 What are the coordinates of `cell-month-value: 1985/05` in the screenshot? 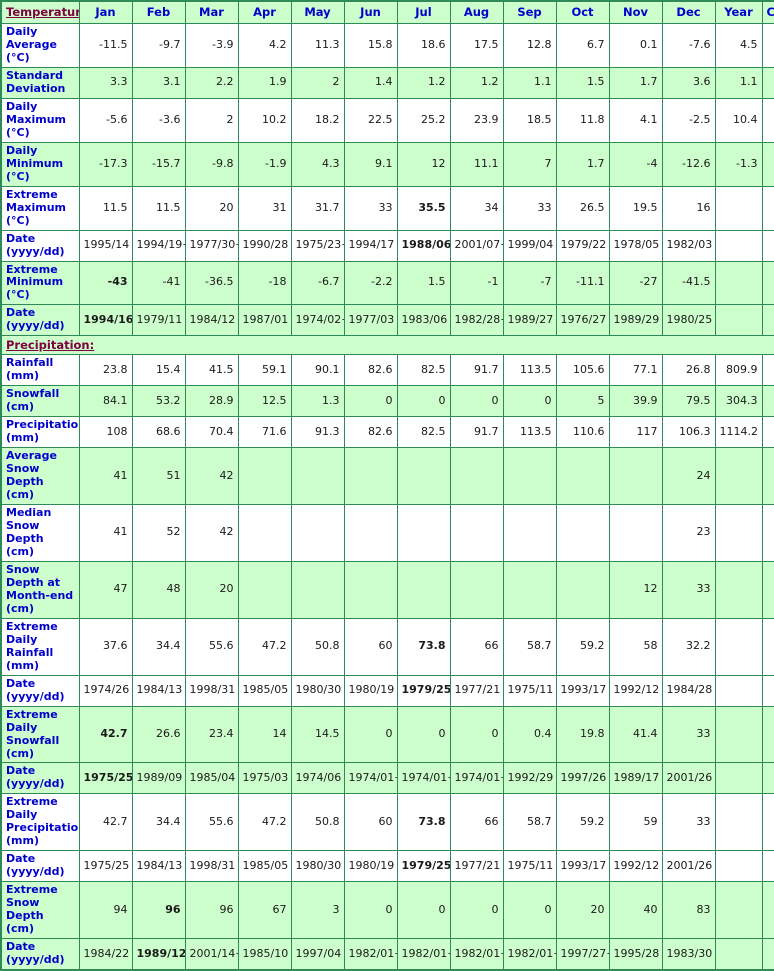 It's located at (264, 866).